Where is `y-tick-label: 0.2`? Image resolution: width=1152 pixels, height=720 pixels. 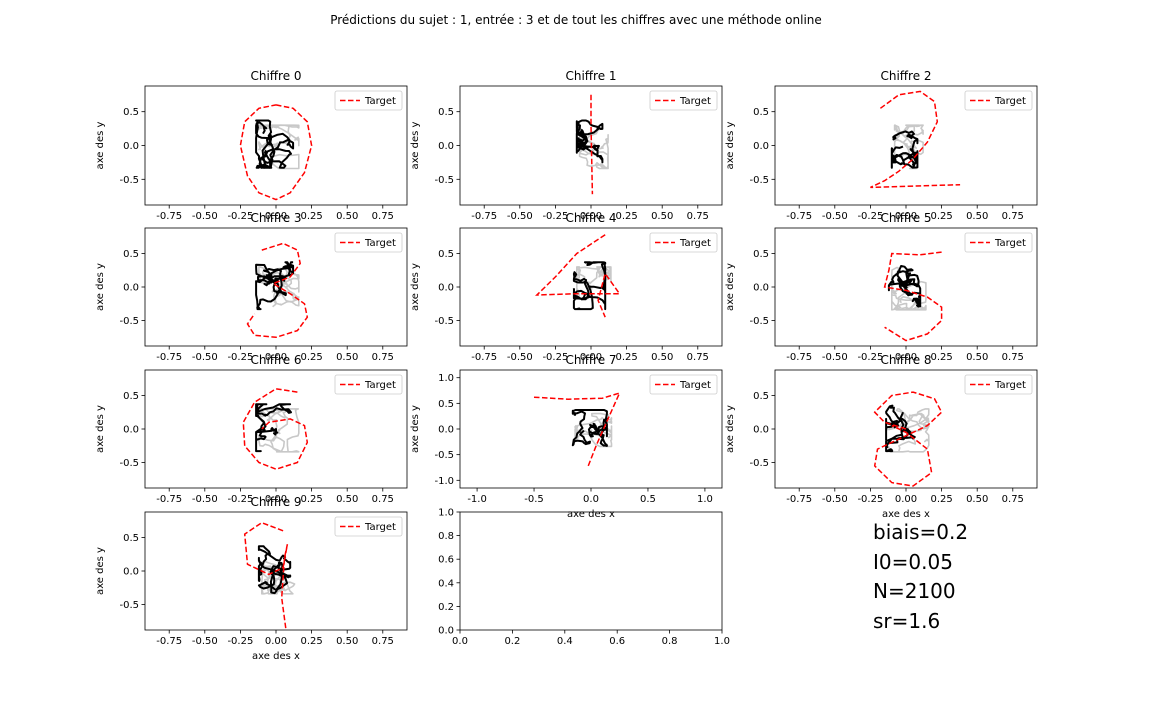
y-tick-label: 0.2 is located at coordinates (446, 607).